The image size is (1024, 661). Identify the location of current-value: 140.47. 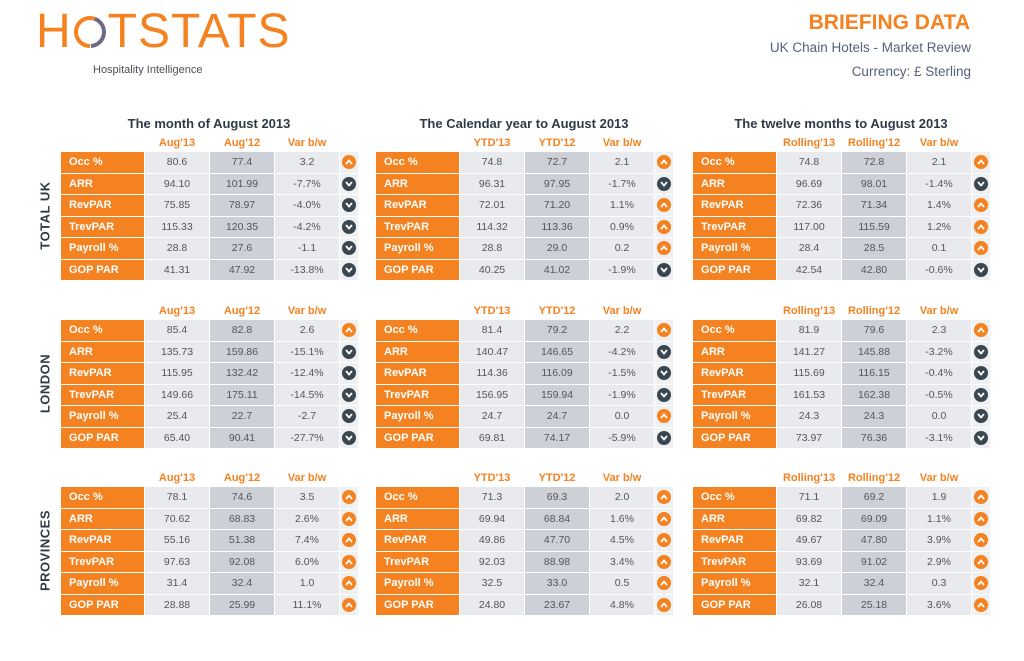
(492, 351).